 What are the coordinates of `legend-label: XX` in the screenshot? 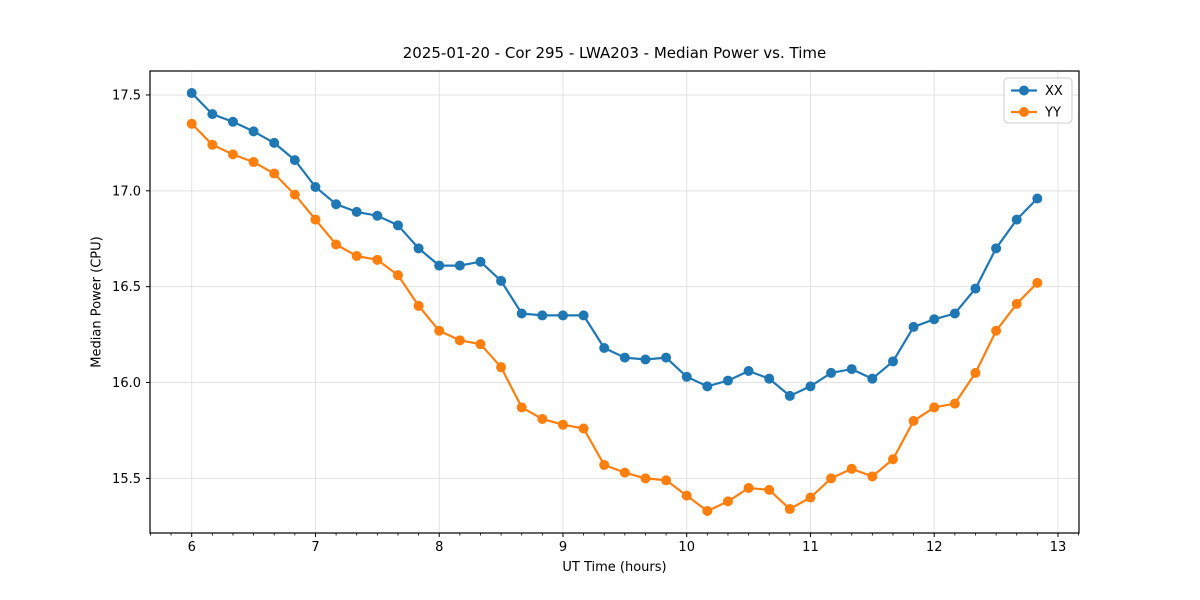 It's located at (1054, 91).